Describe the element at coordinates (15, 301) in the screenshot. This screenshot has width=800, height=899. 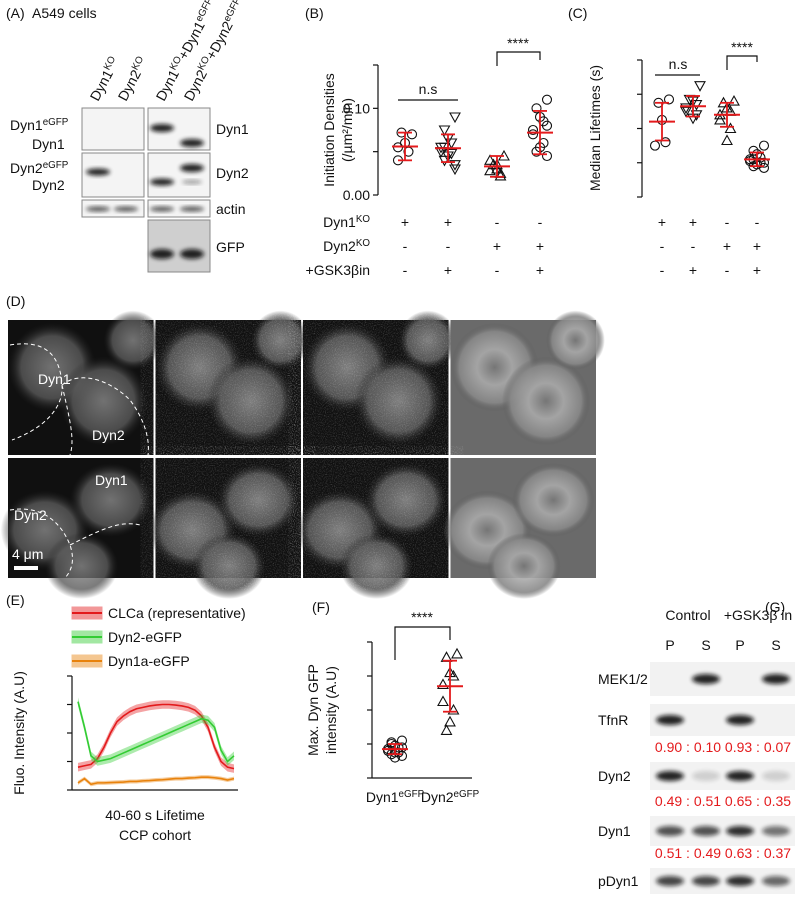
I see `panel-label: (D)` at that location.